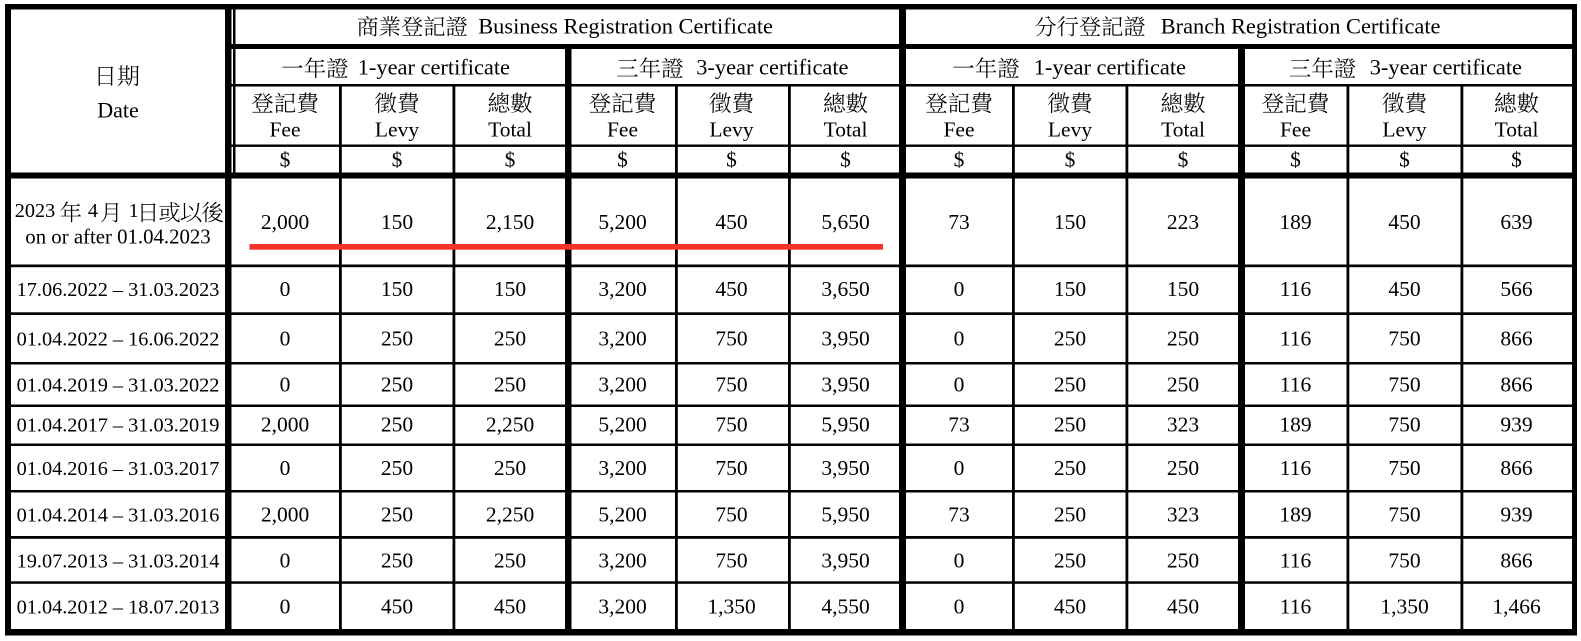 The width and height of the screenshot is (1581, 641). Describe the element at coordinates (118, 290) in the screenshot. I see `svg-text: 17.06.2022 – 31.03.2023` at that location.